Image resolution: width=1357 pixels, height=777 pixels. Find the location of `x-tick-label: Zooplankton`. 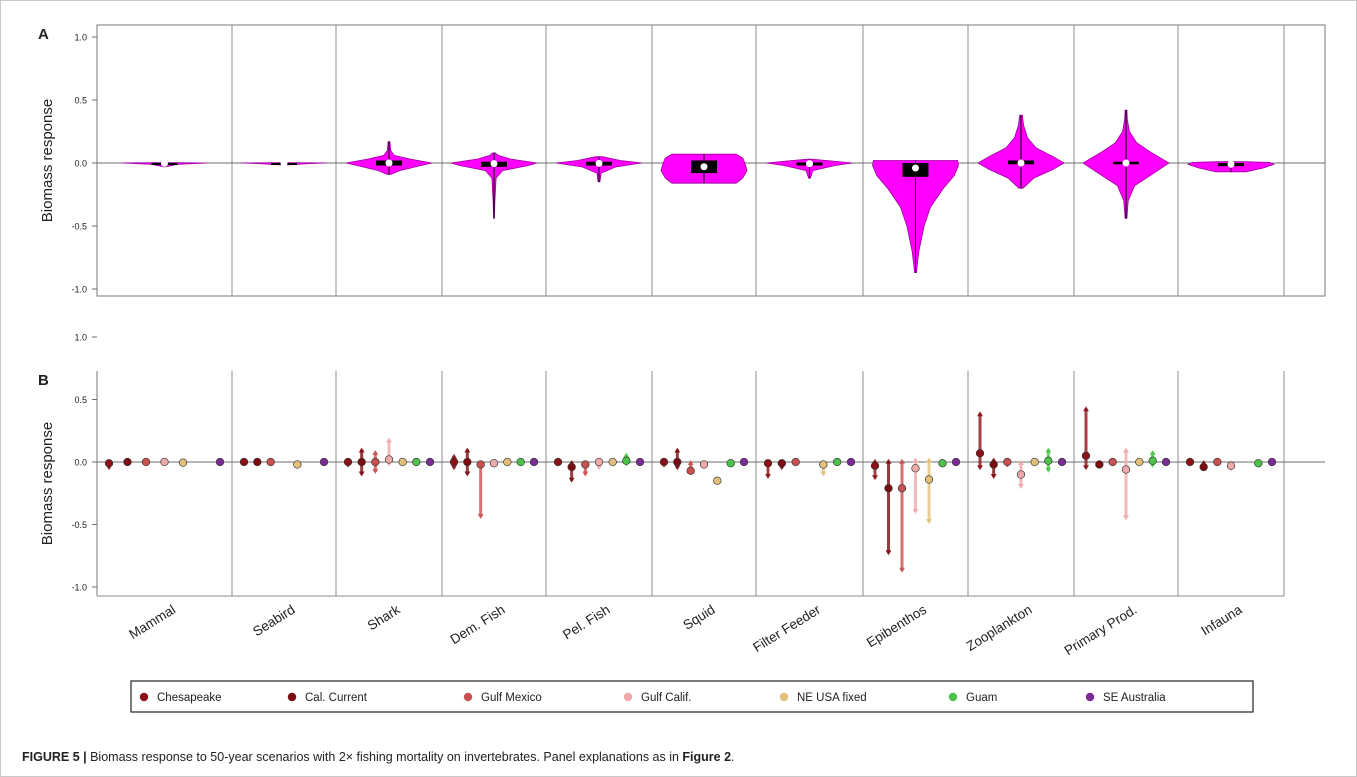

x-tick-label: Zooplankton is located at coordinates (999, 628).